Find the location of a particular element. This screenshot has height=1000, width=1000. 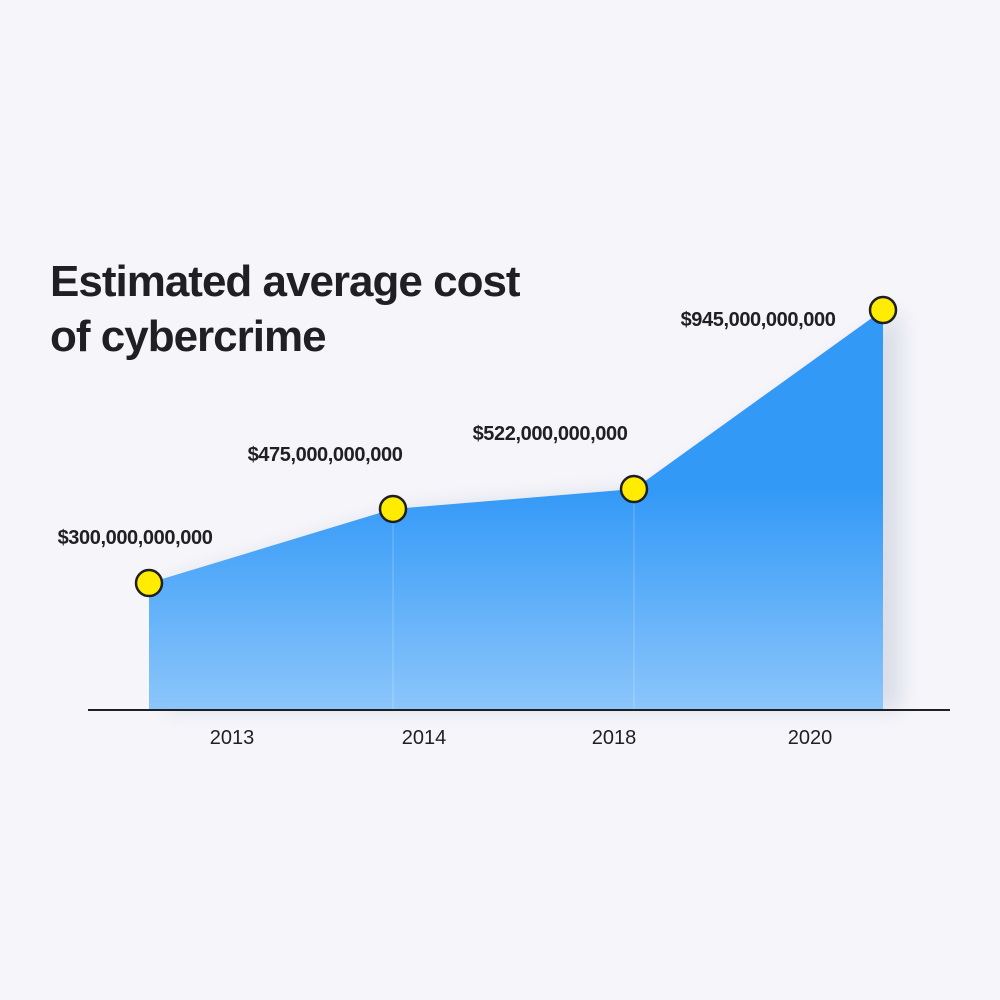

chart-title-line-2: of cybercrime is located at coordinates (188, 336).